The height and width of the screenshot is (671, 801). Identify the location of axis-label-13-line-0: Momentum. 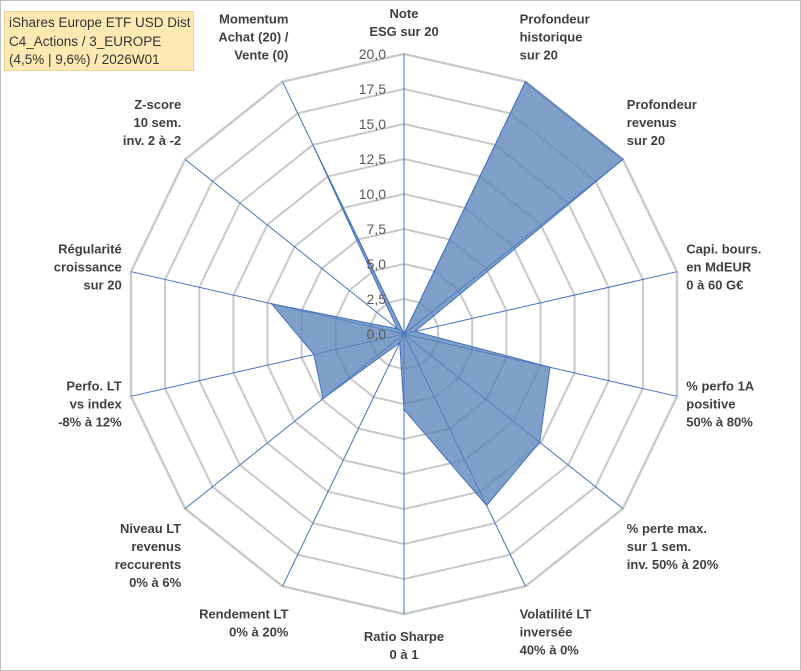
(253, 19).